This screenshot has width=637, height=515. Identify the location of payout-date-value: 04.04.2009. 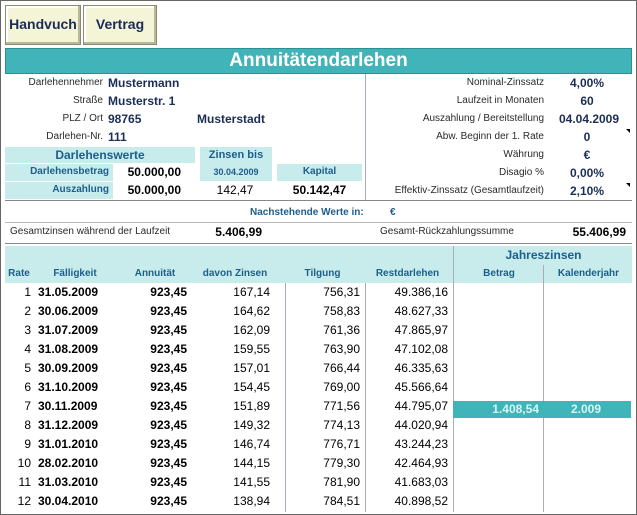
(589, 119).